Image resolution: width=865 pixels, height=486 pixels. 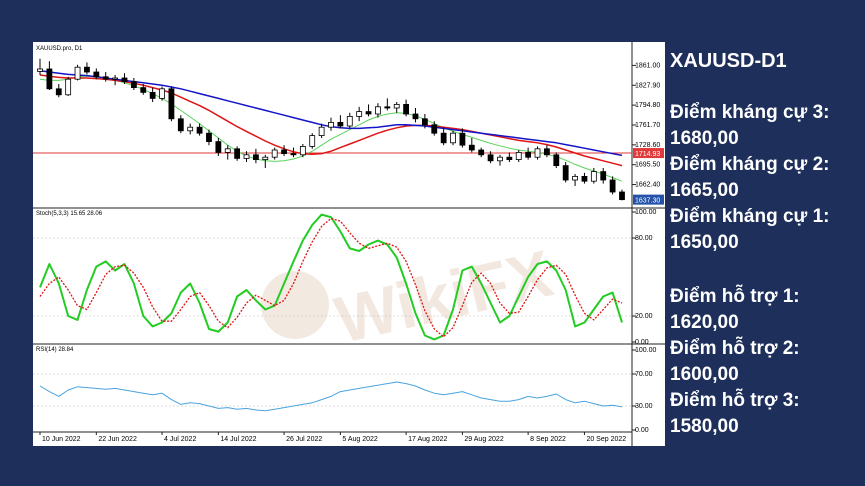 What do you see at coordinates (55, 350) in the screenshot?
I see `rsi-label: RSI(14) 28.84` at bounding box center [55, 350].